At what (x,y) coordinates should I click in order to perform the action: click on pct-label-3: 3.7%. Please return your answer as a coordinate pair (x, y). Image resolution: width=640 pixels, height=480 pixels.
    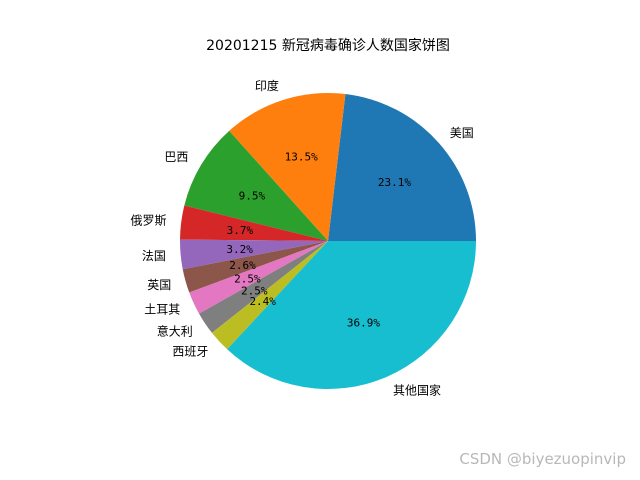
    Looking at the image, I should click on (240, 230).